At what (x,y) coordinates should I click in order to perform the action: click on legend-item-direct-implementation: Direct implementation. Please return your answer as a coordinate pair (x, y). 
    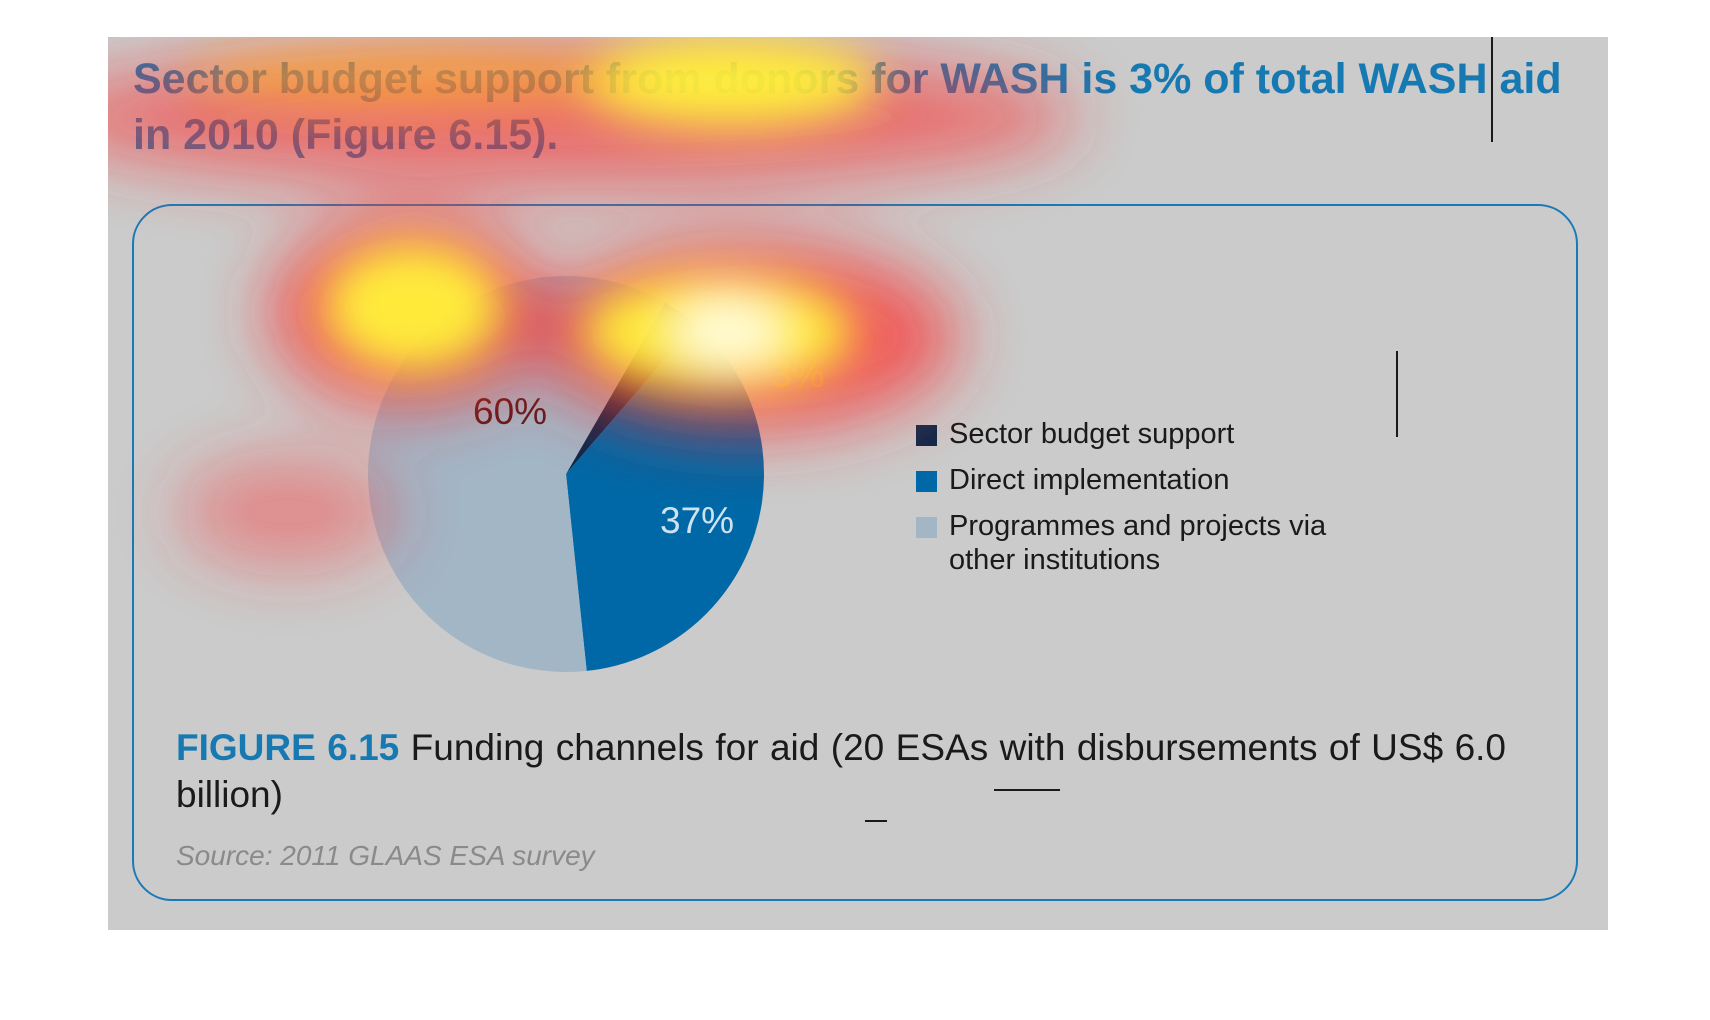
    Looking at the image, I should click on (1146, 480).